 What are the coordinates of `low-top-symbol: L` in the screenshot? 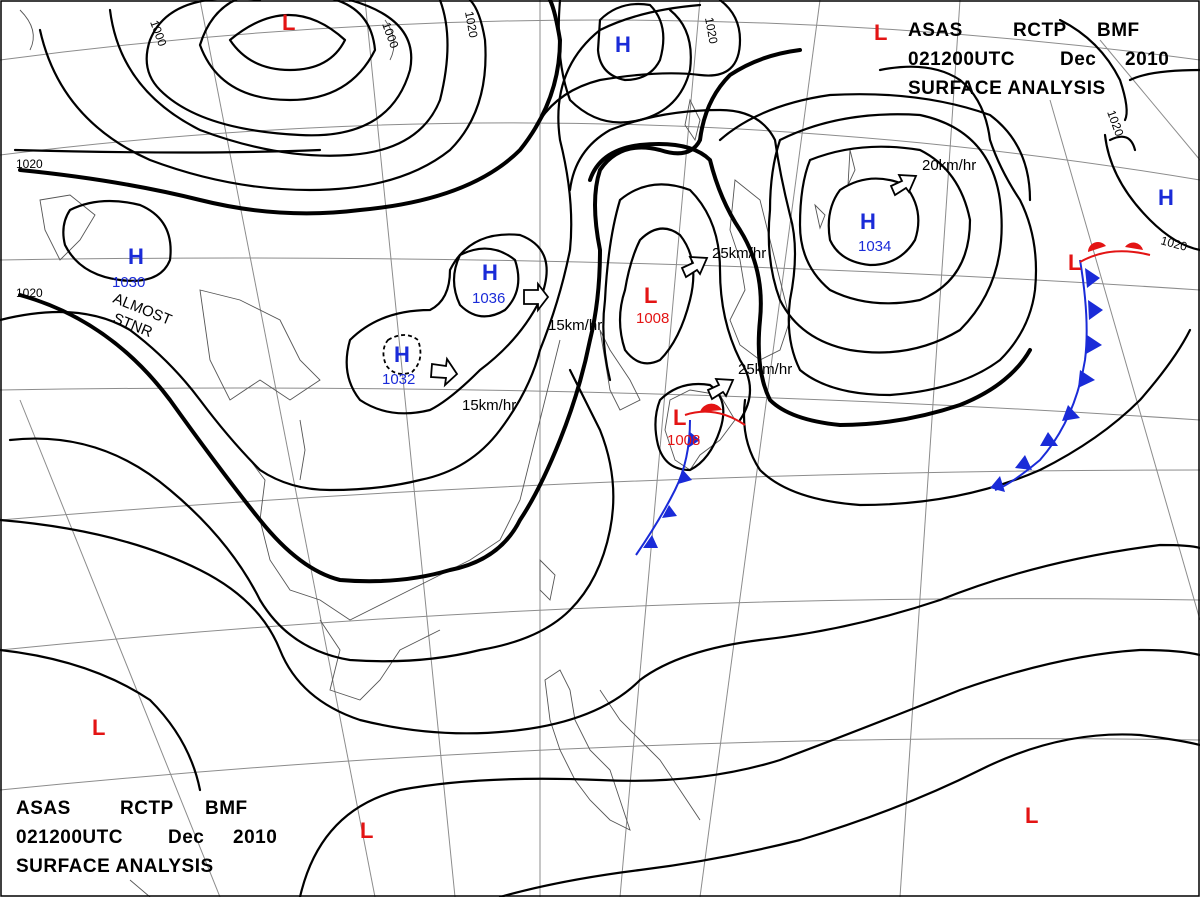 It's located at (288, 22).